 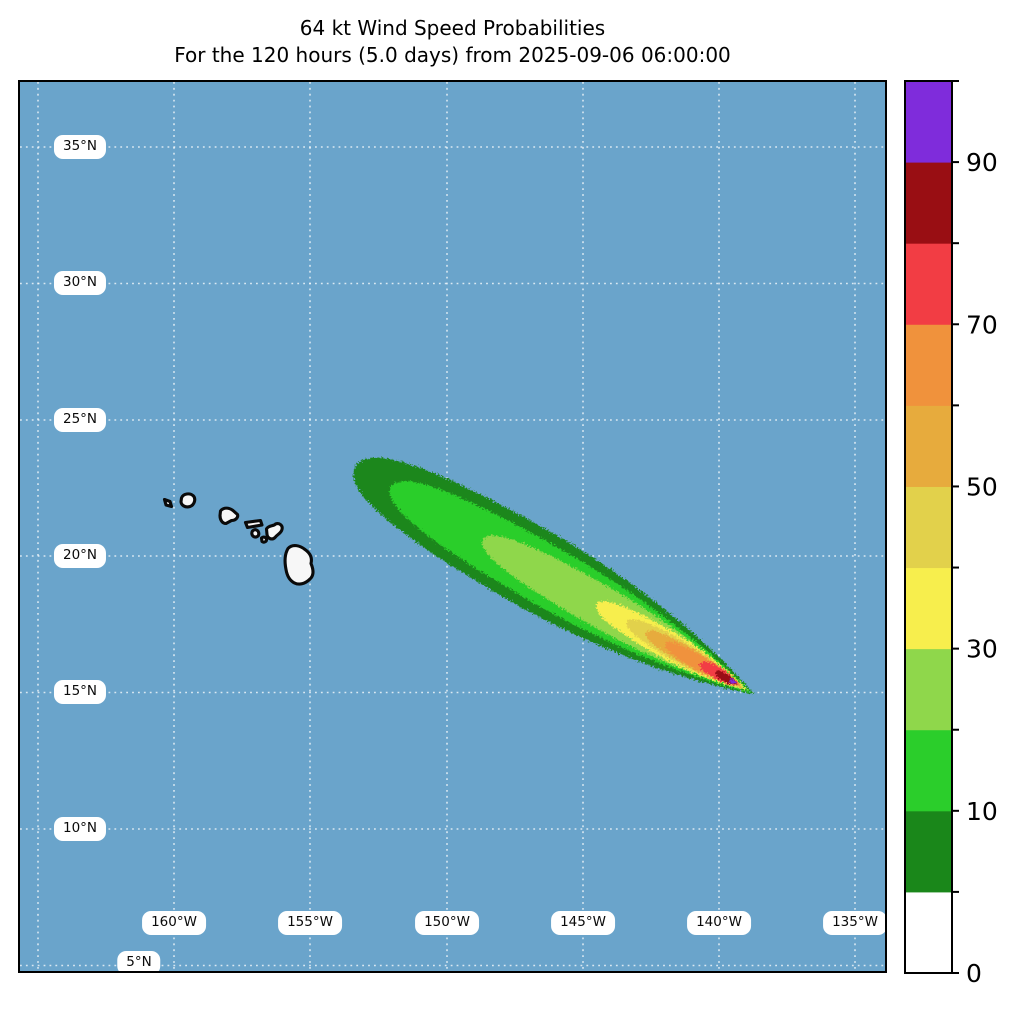 What do you see at coordinates (80, 420) in the screenshot?
I see `lat-label-25n: 25°N` at bounding box center [80, 420].